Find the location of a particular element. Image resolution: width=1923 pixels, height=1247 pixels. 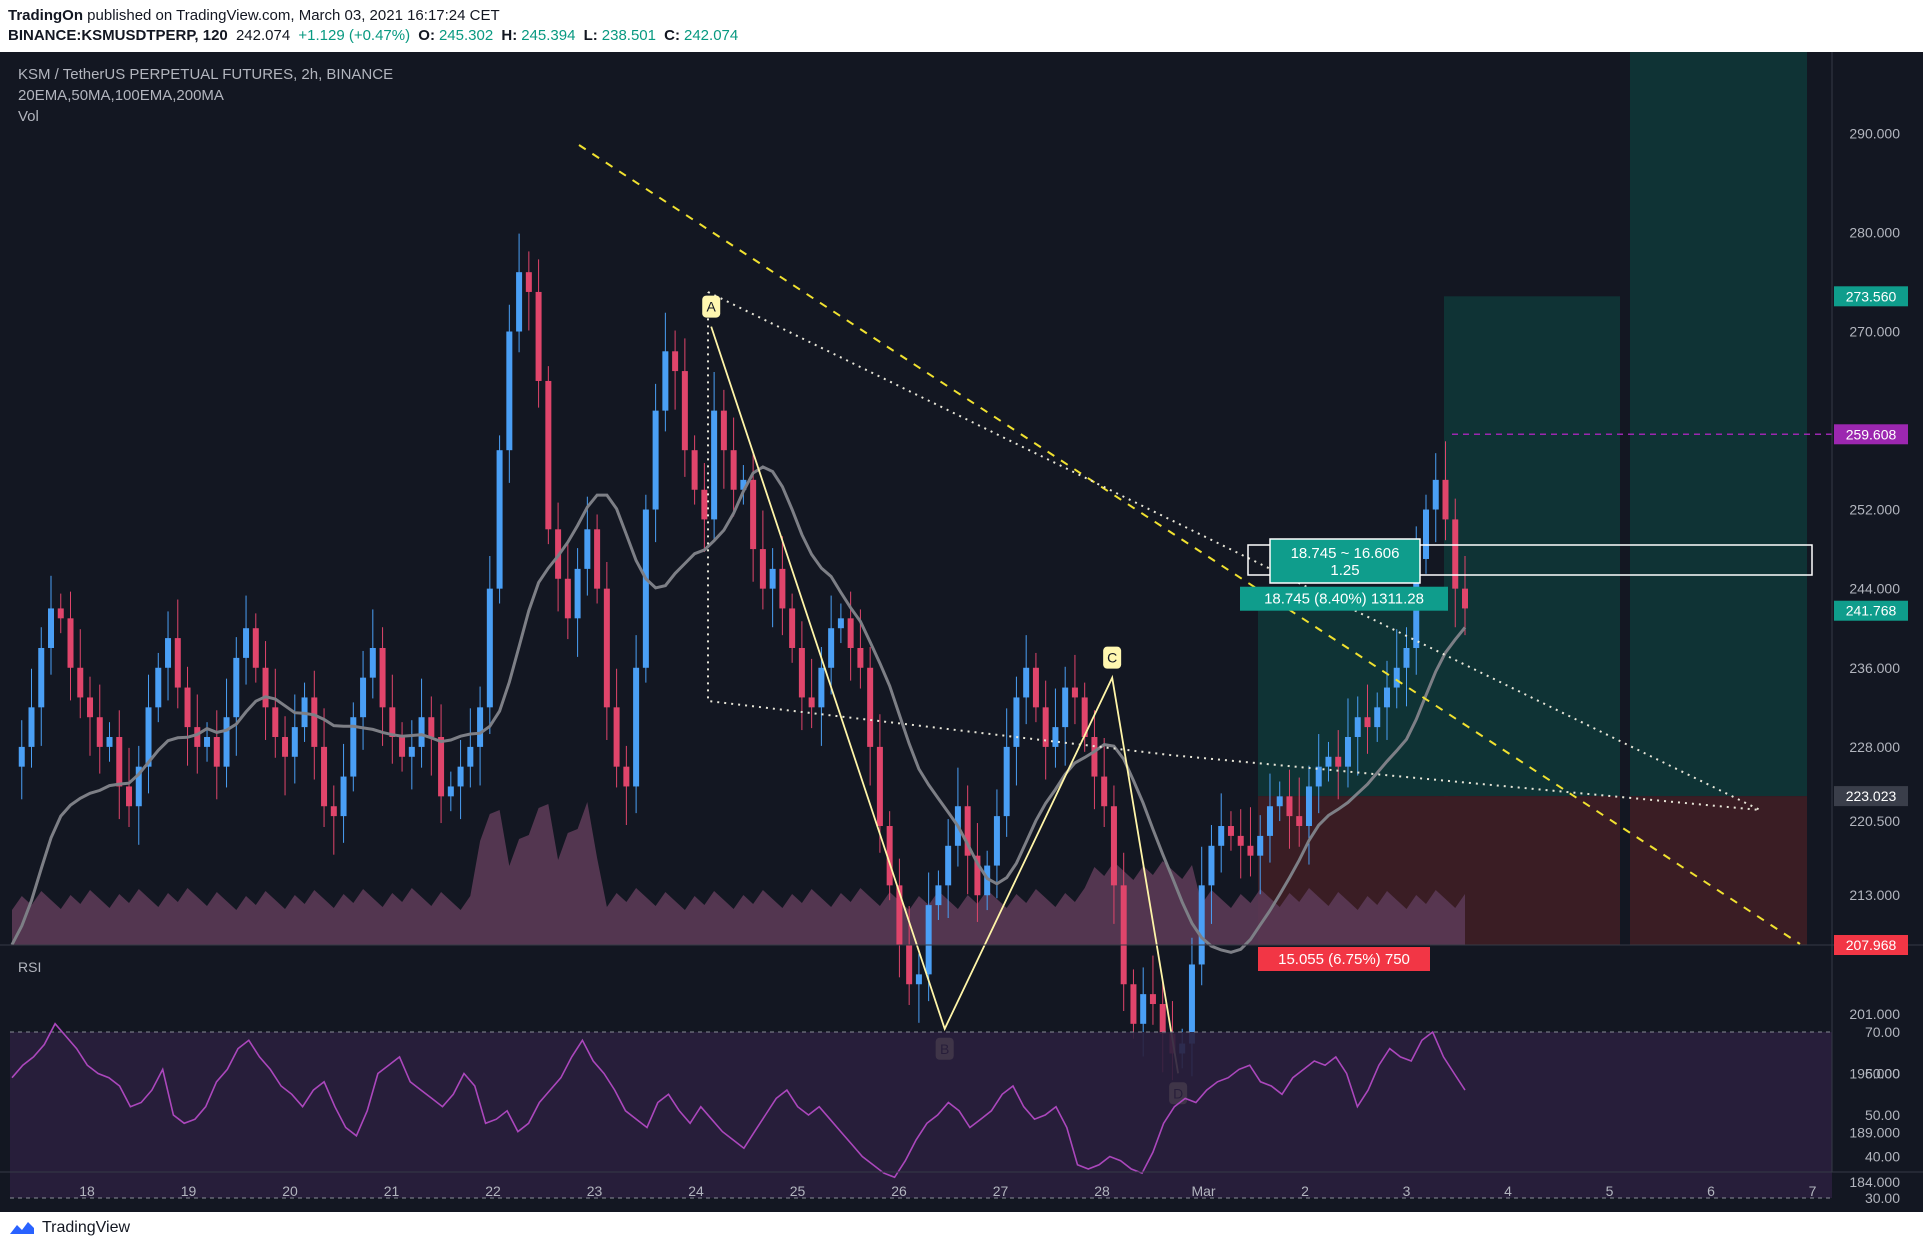

pattern-point-a-box is located at coordinates (711, 306).